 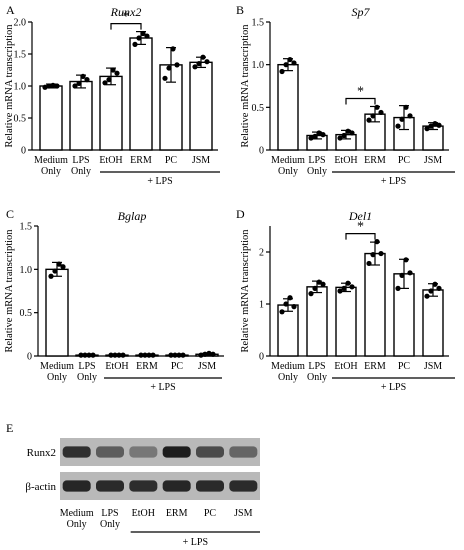 I want to click on blot-lane-label: LPS, so click(x=109, y=513).